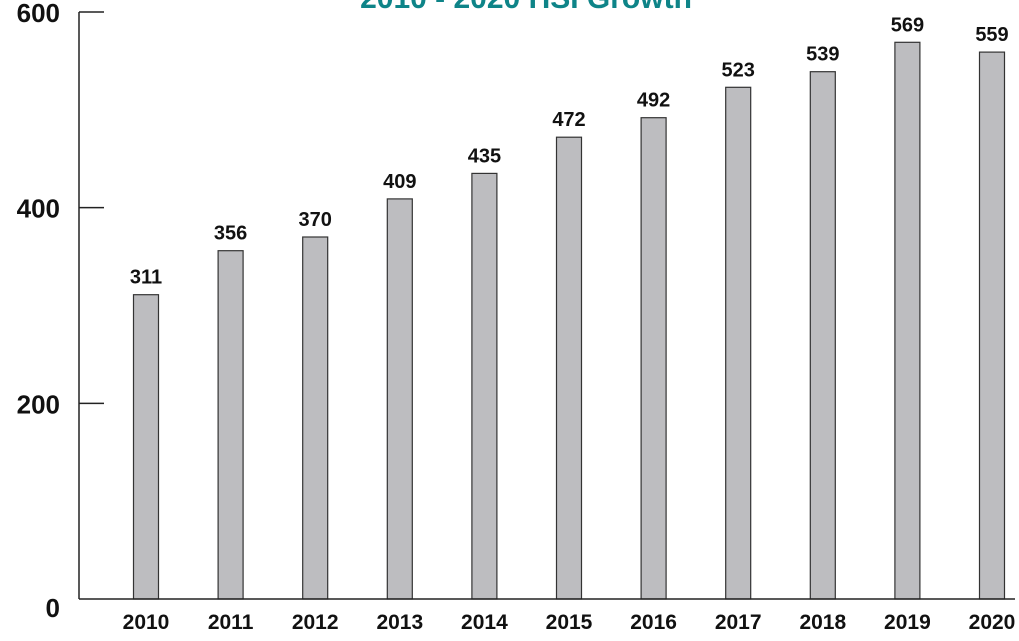 This screenshot has height=641, width=1019. Describe the element at coordinates (738, 622) in the screenshot. I see `x-tick-2017: 2017` at that location.